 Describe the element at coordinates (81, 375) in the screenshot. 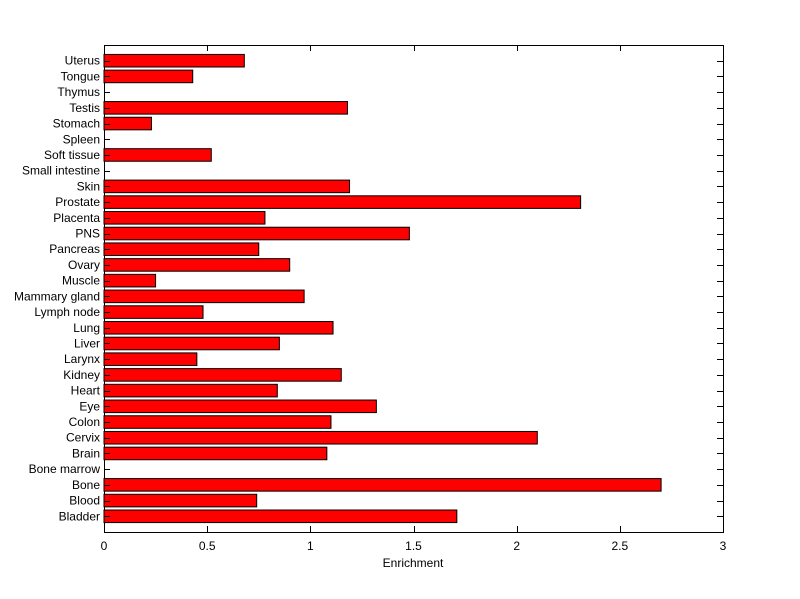

I see `y-tick-label: Kidney` at that location.